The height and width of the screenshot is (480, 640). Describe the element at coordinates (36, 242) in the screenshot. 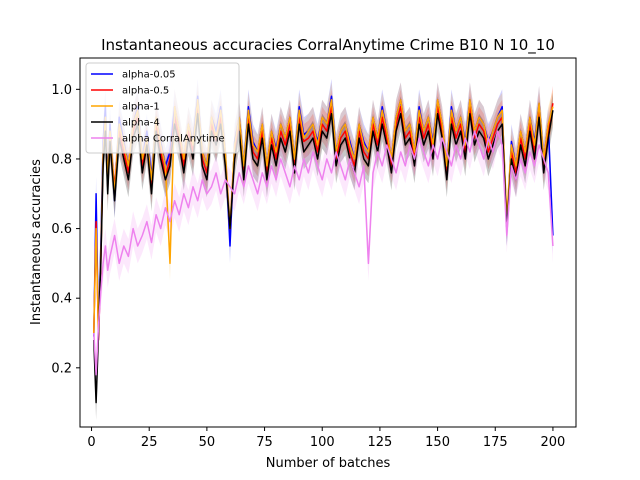

I see `y-axis-label: Instantaneous accuracies` at that location.